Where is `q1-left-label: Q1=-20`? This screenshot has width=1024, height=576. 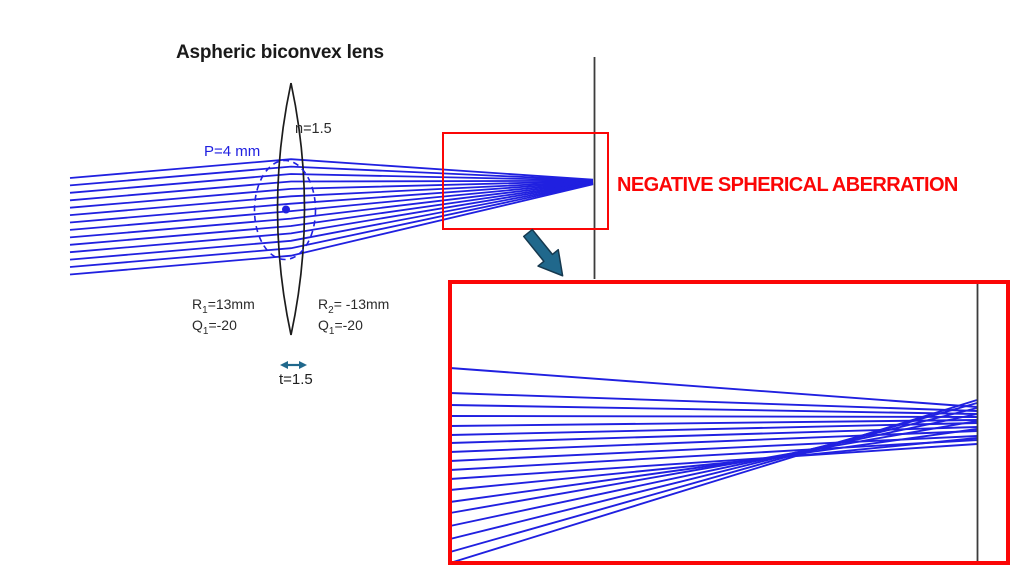
q1-left-label: Q1=-20 is located at coordinates (214, 327).